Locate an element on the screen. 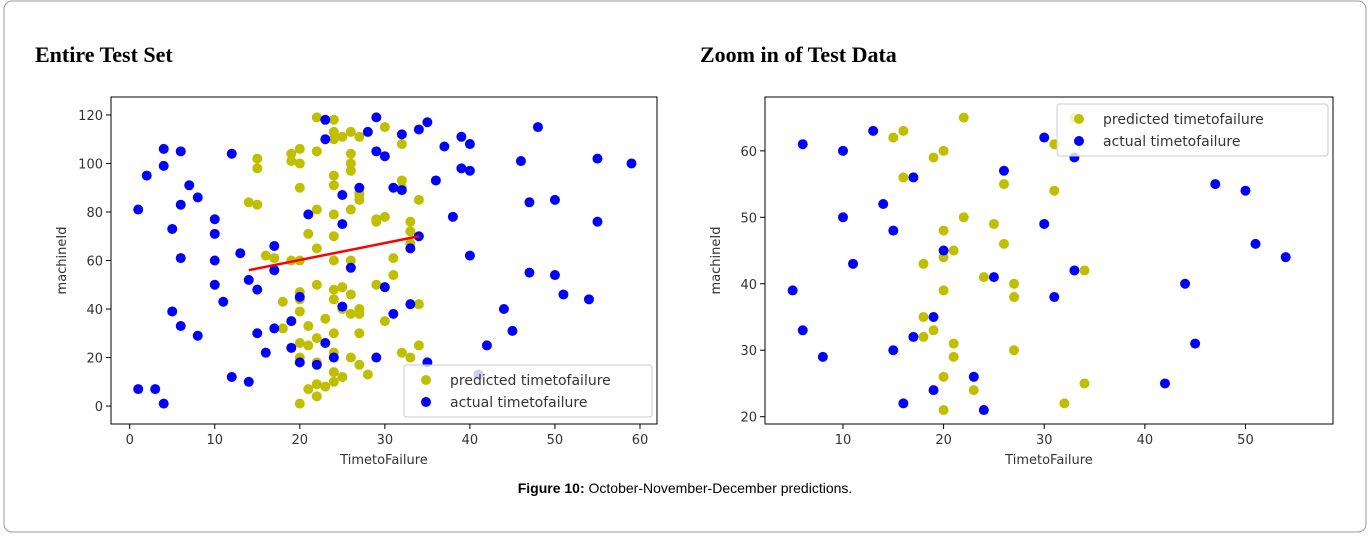 This screenshot has width=1371, height=538. x-tick-label: 60 is located at coordinates (640, 440).